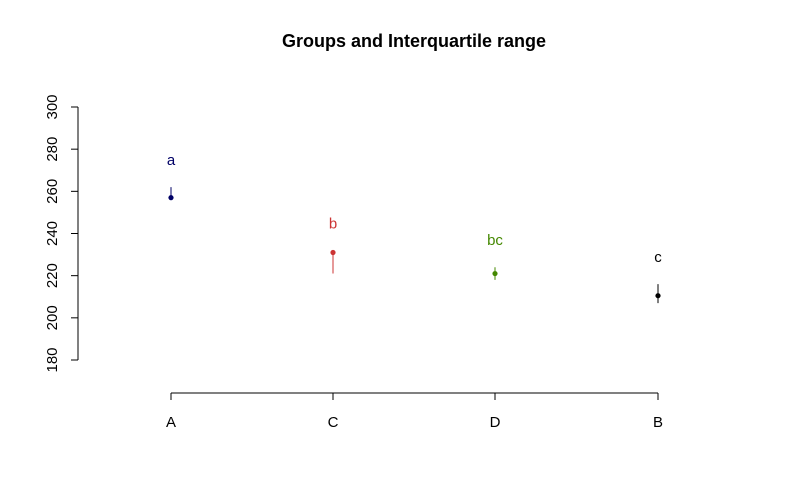  I want to click on y-tick-label: 300, so click(52, 106).